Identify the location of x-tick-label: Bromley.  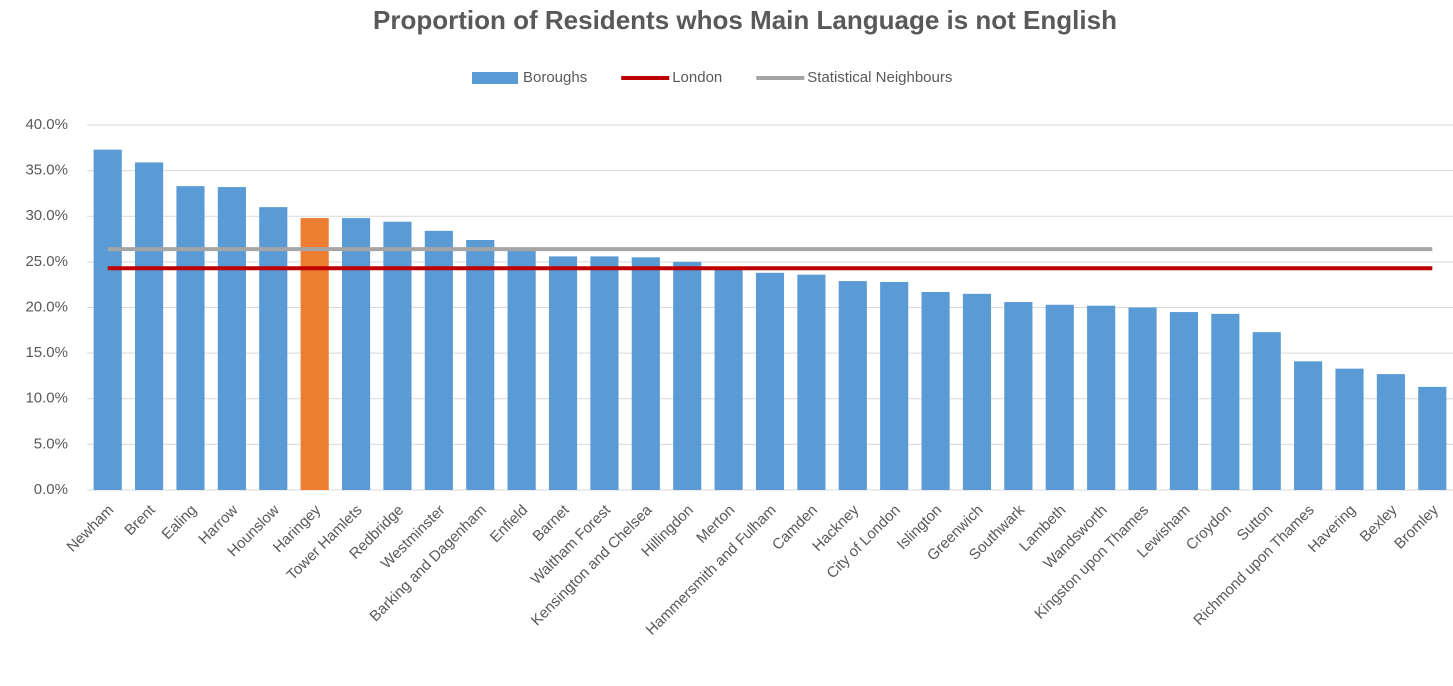
(1416, 526).